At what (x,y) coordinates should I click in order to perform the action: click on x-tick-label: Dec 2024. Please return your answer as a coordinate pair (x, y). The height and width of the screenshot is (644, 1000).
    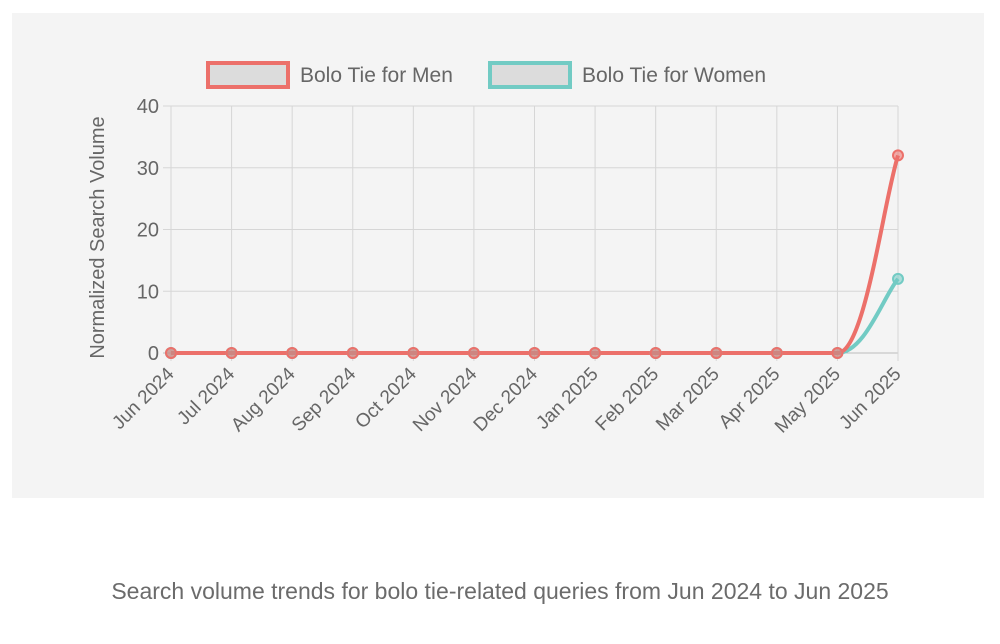
    Looking at the image, I should click on (506, 399).